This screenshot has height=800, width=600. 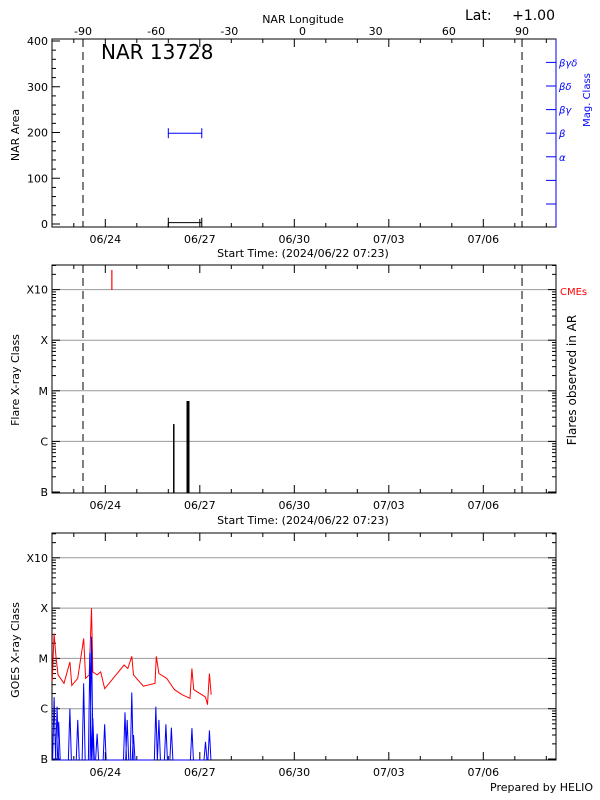 What do you see at coordinates (572, 380) in the screenshot?
I see `panel2-right-label: Flares observed in AR` at bounding box center [572, 380].